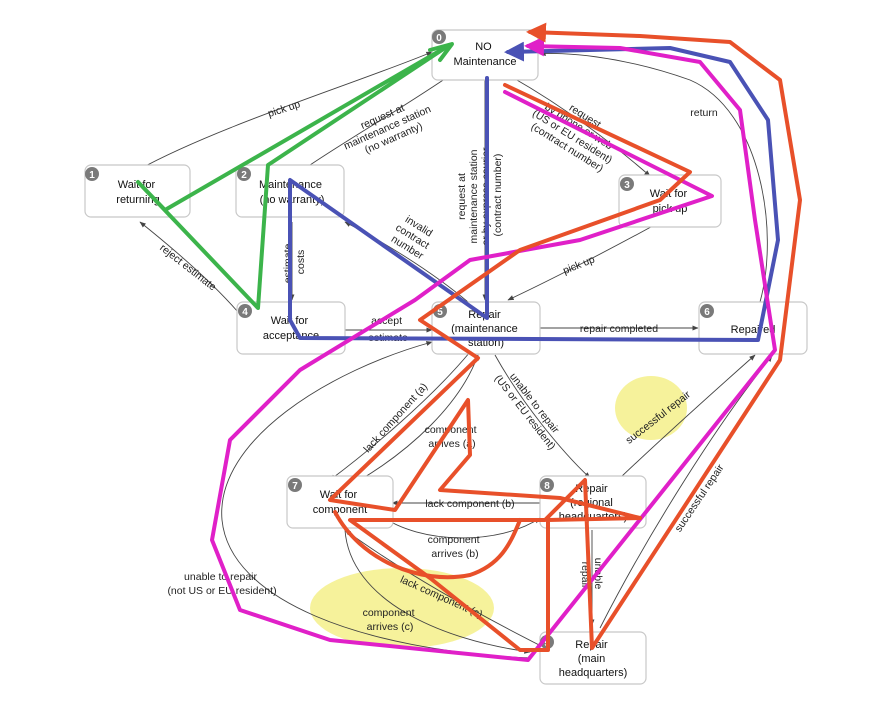 The image size is (891, 706). What do you see at coordinates (395, 418) in the screenshot?
I see `edge-label-lack-component-a: lack component (a)` at bounding box center [395, 418].